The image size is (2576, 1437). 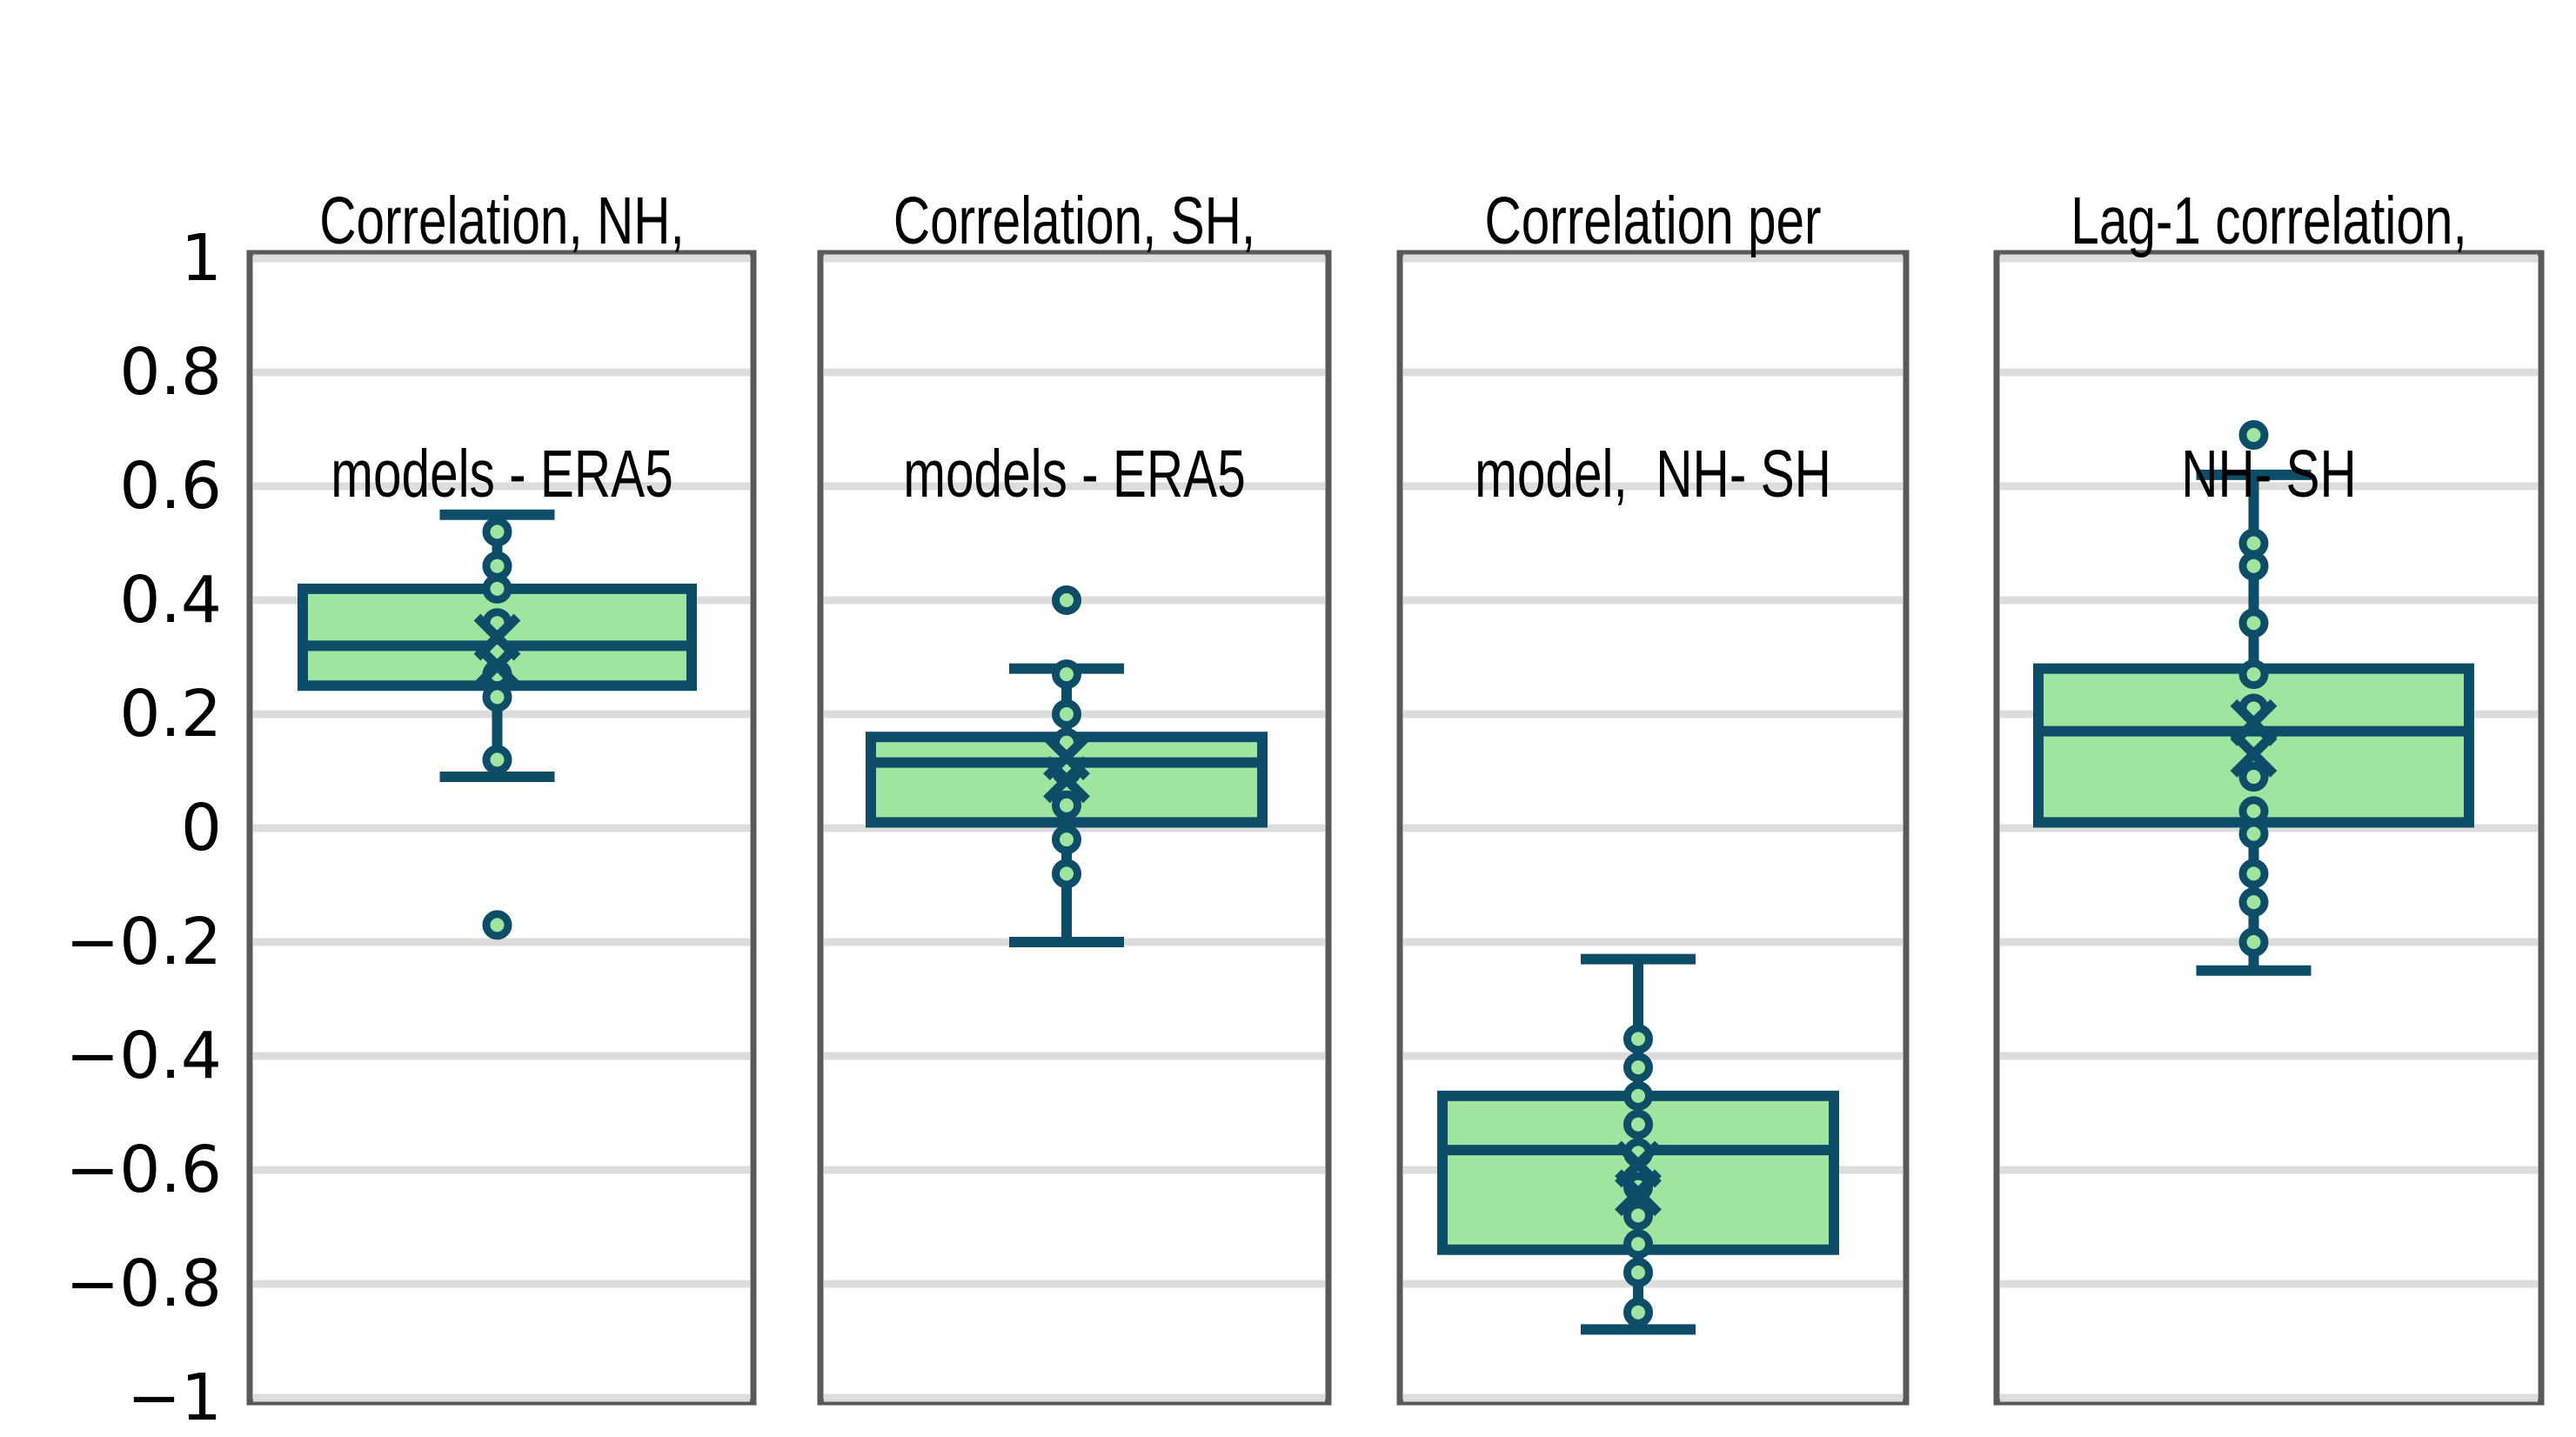 I want to click on panel-title-correlation-nh: Correlation, NH, models - ERA5, so click(x=502, y=347).